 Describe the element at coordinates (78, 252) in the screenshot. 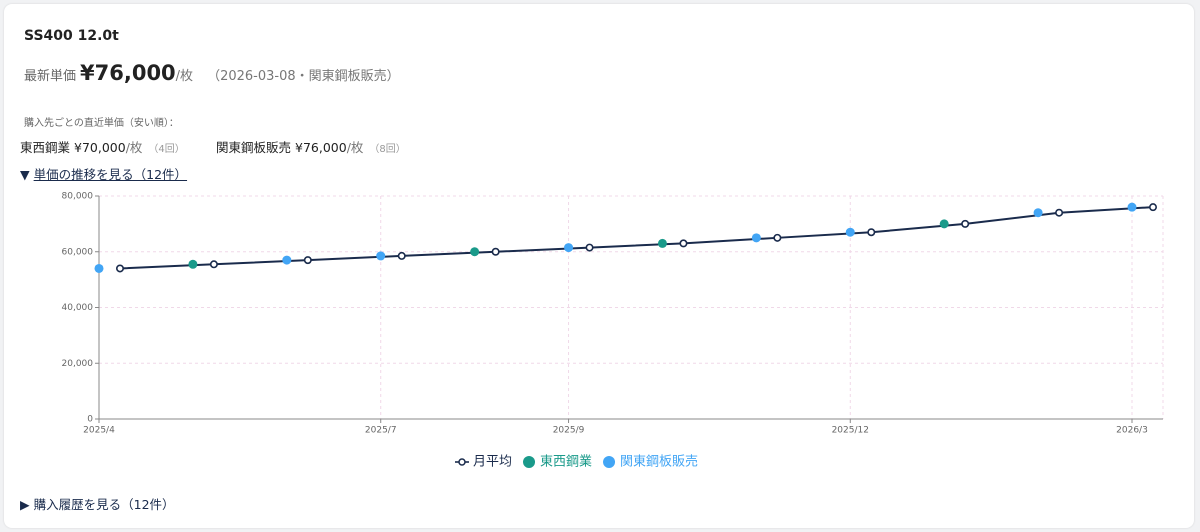

I see `y-tick-label: 60,000` at that location.